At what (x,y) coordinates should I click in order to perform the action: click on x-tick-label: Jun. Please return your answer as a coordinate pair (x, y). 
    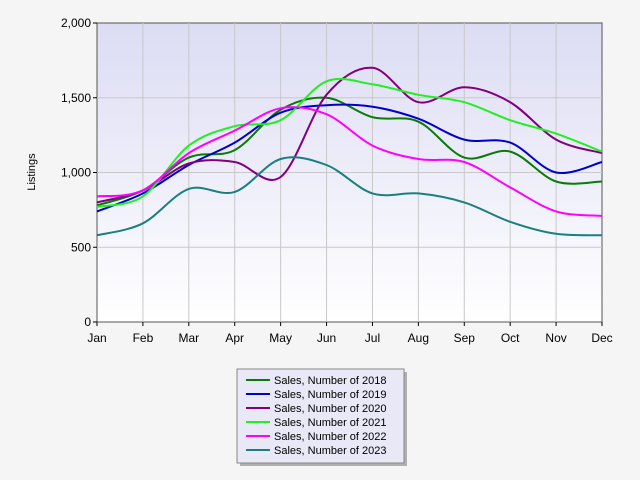
    Looking at the image, I should click on (326, 338).